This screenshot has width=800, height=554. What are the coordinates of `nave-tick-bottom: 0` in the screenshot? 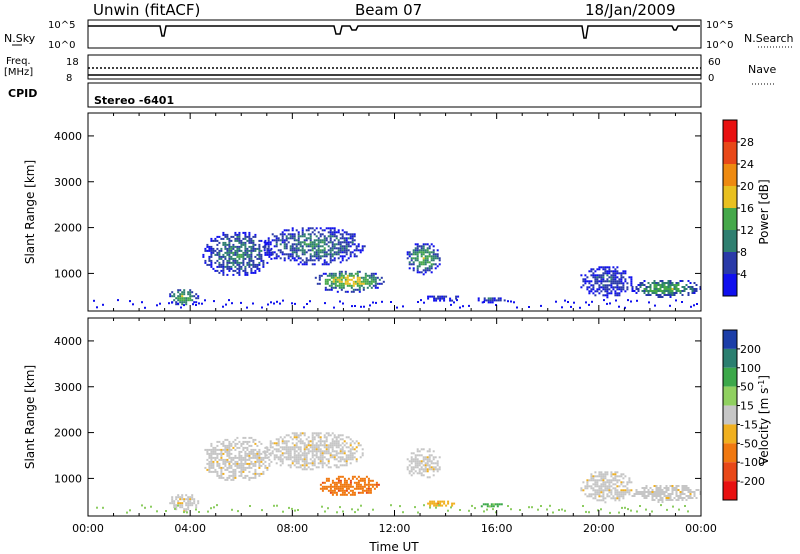 It's located at (711, 78).